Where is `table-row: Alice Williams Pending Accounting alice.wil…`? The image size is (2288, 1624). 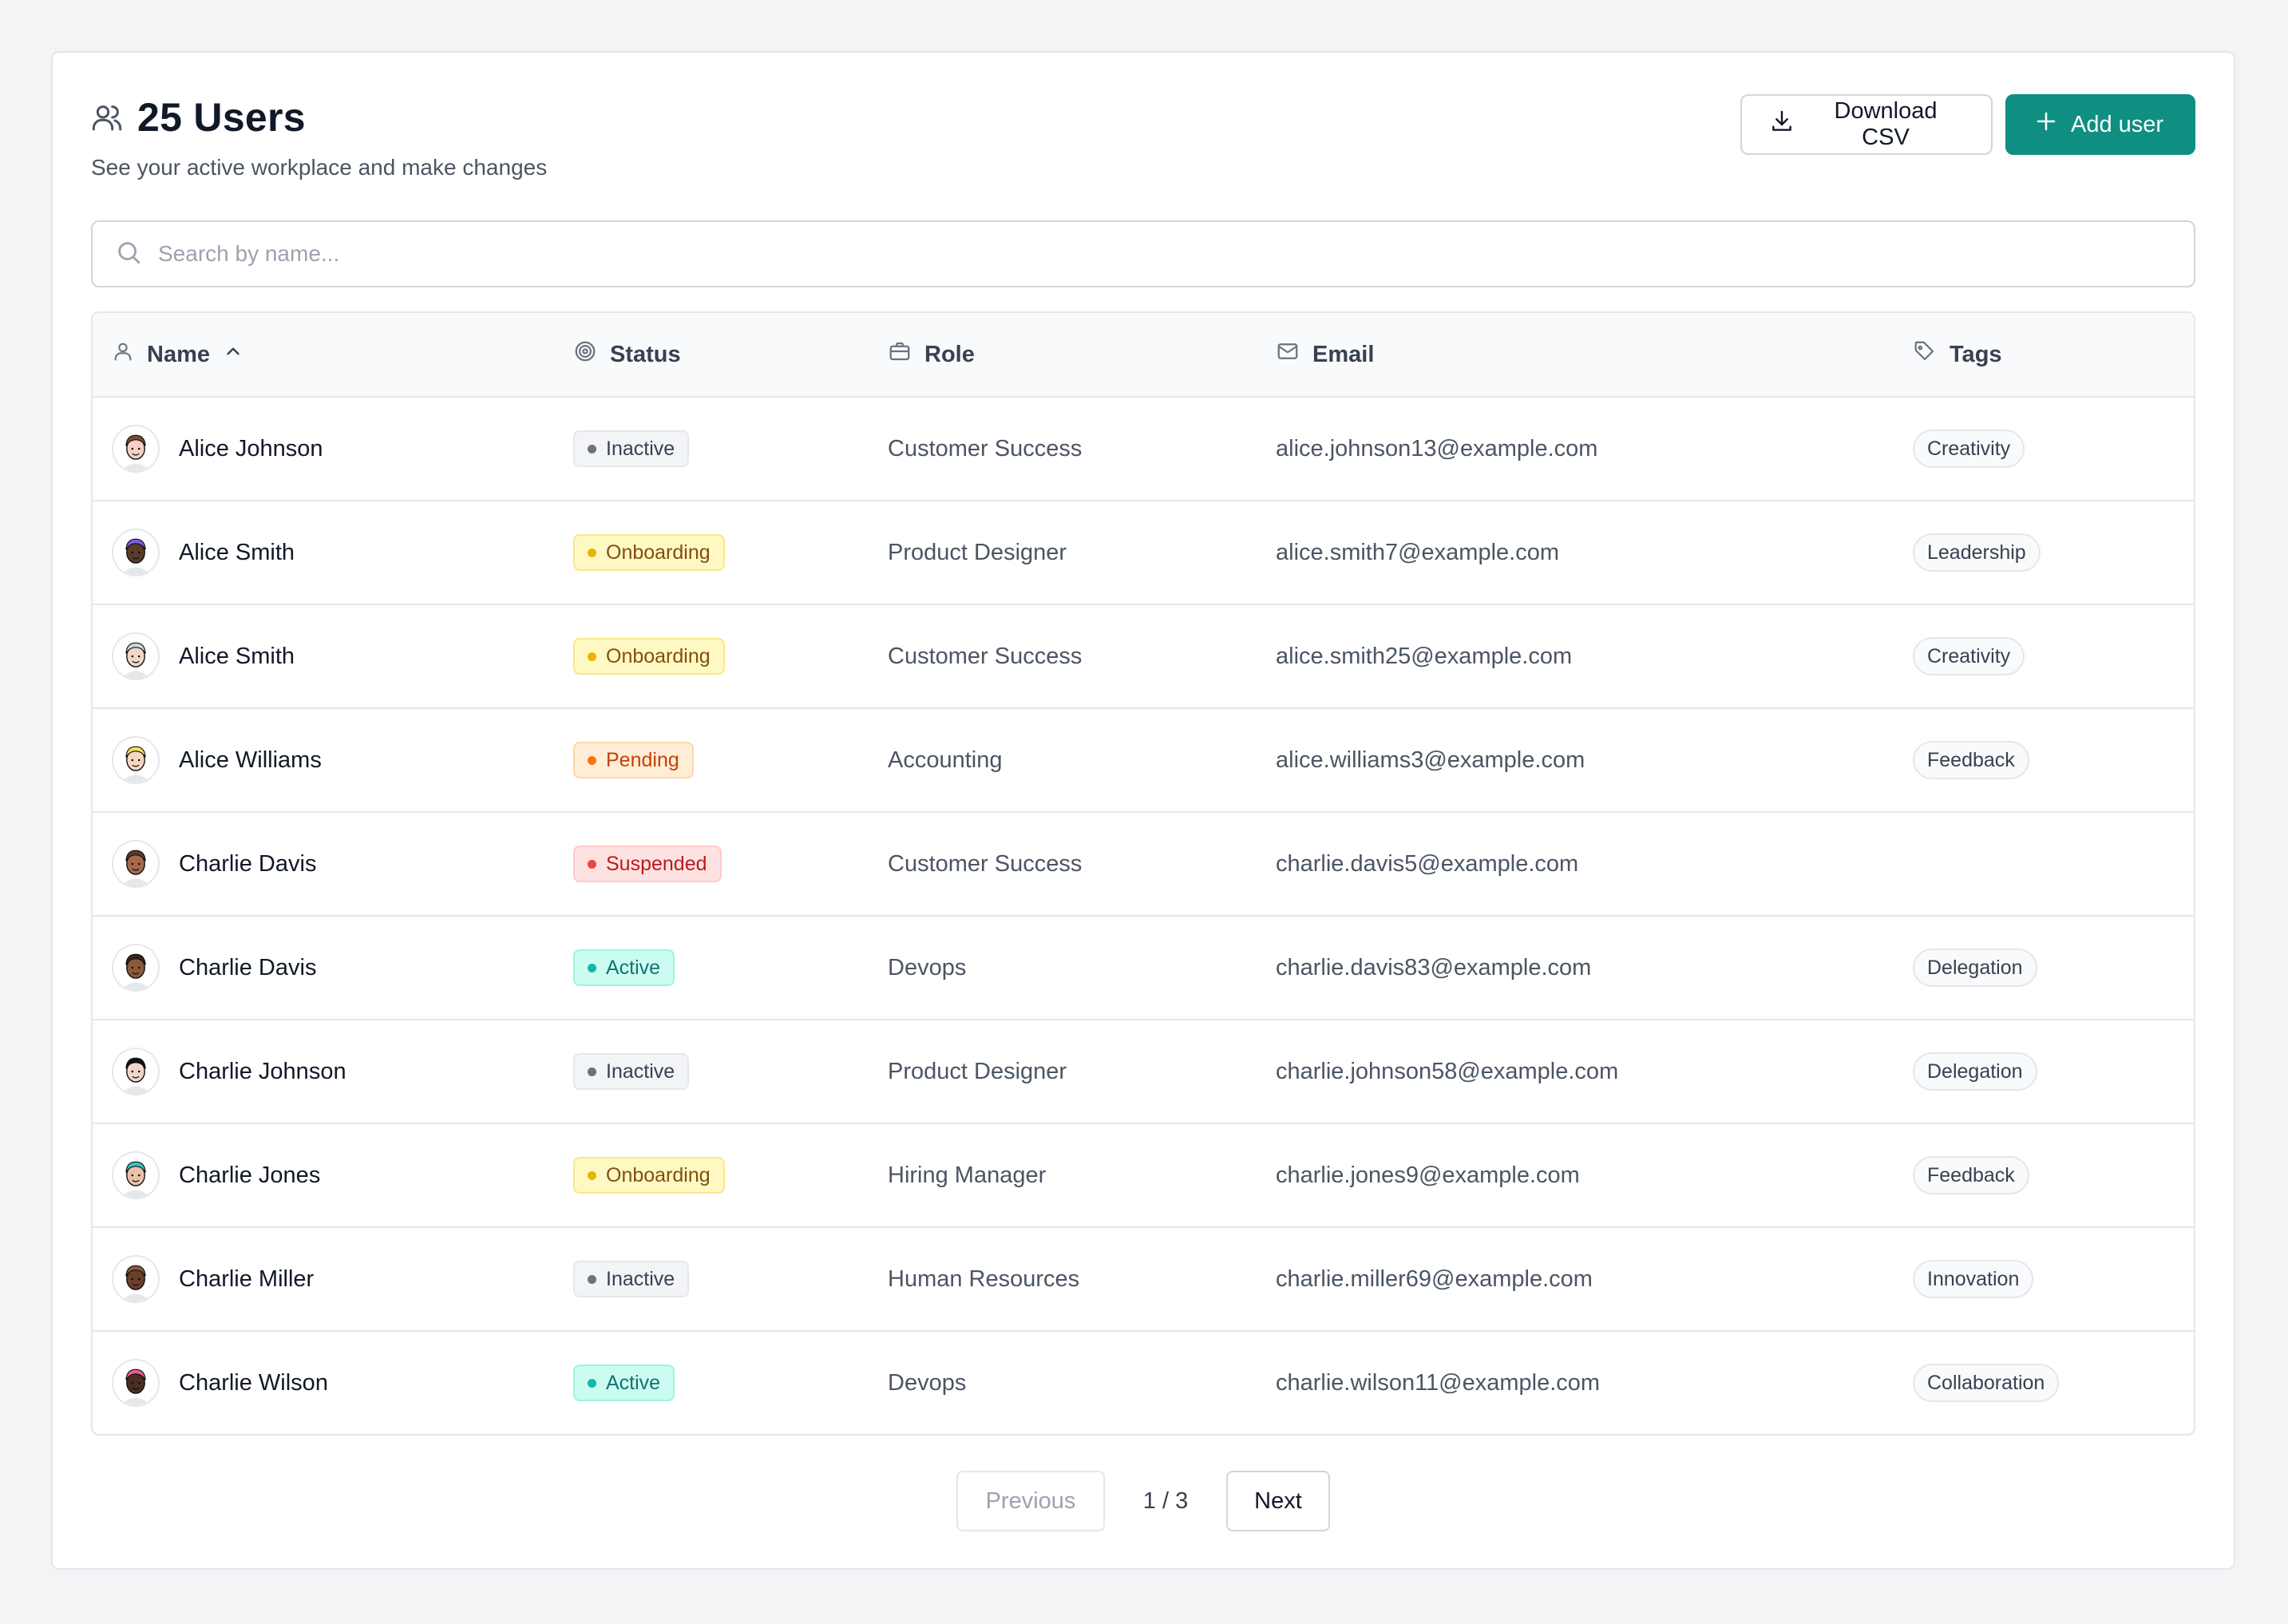
table-row: Alice Williams Pending Accounting alice.wil… is located at coordinates (1143, 761).